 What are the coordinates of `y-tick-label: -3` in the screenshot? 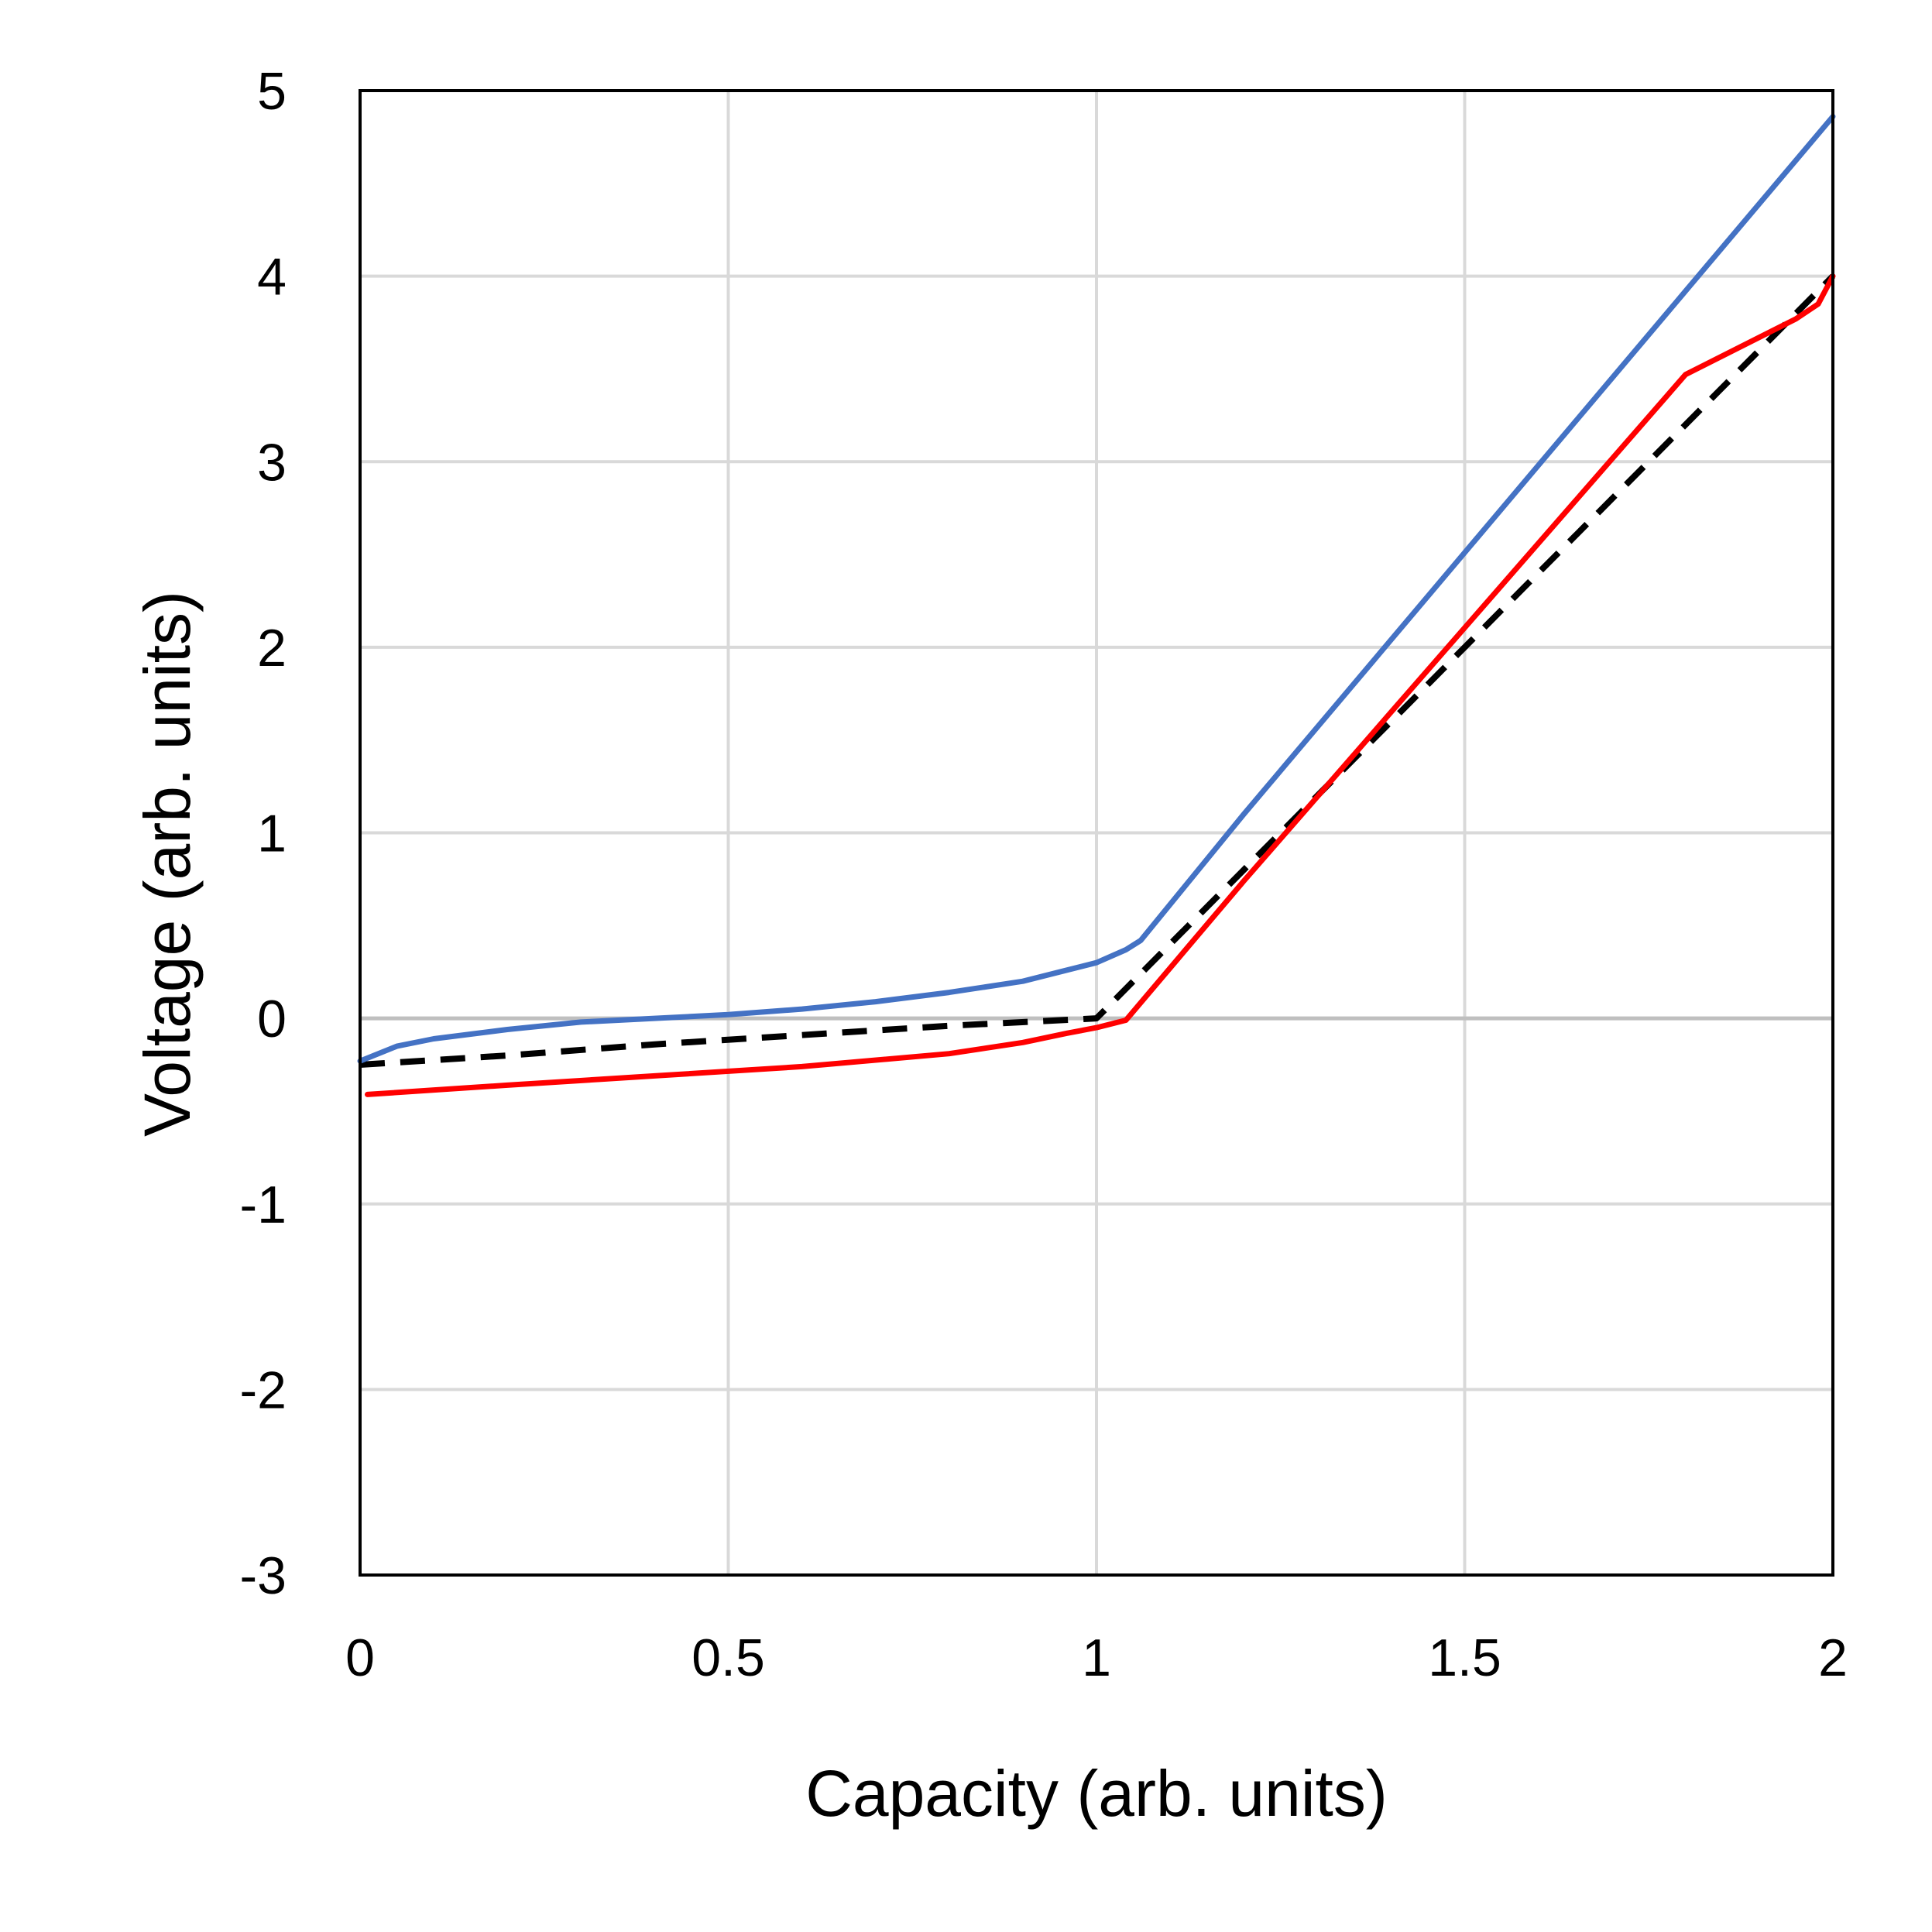 It's located at (263, 1575).